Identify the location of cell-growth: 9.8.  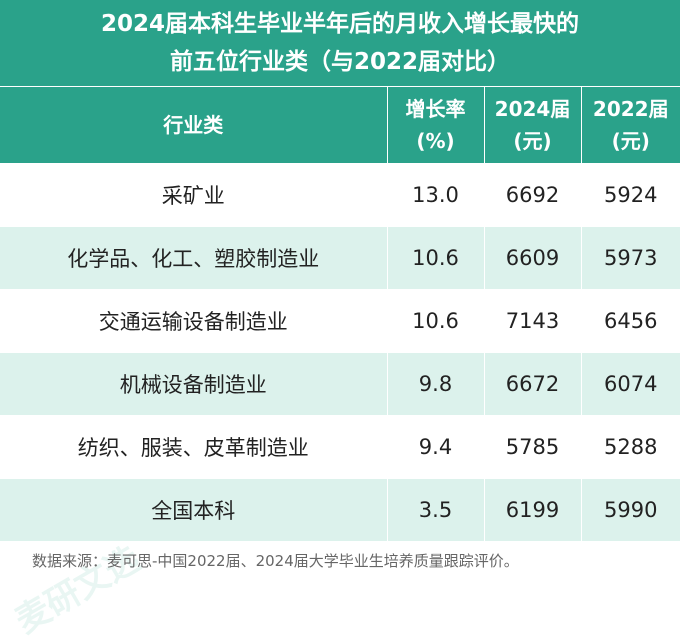
(435, 384).